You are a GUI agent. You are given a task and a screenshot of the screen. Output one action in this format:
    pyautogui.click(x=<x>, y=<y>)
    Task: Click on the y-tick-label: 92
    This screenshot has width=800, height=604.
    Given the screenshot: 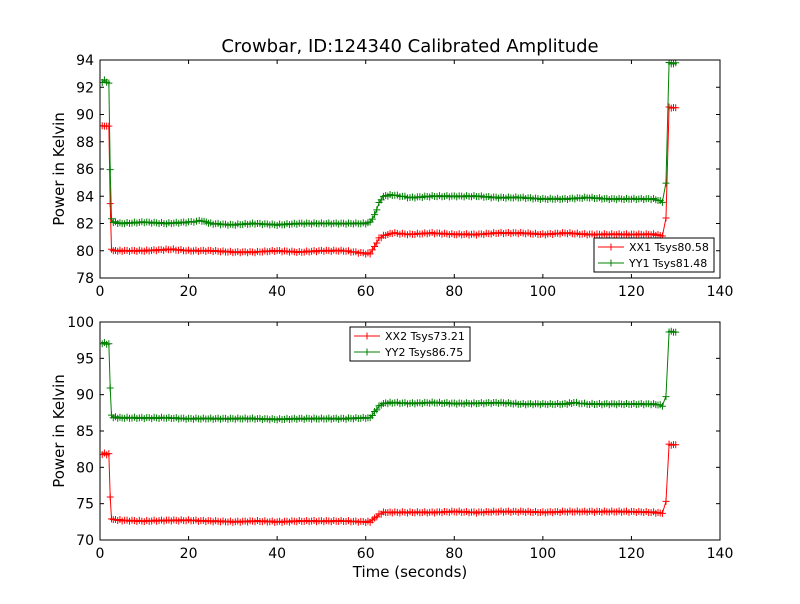 What is the action you would take?
    pyautogui.click(x=85, y=88)
    